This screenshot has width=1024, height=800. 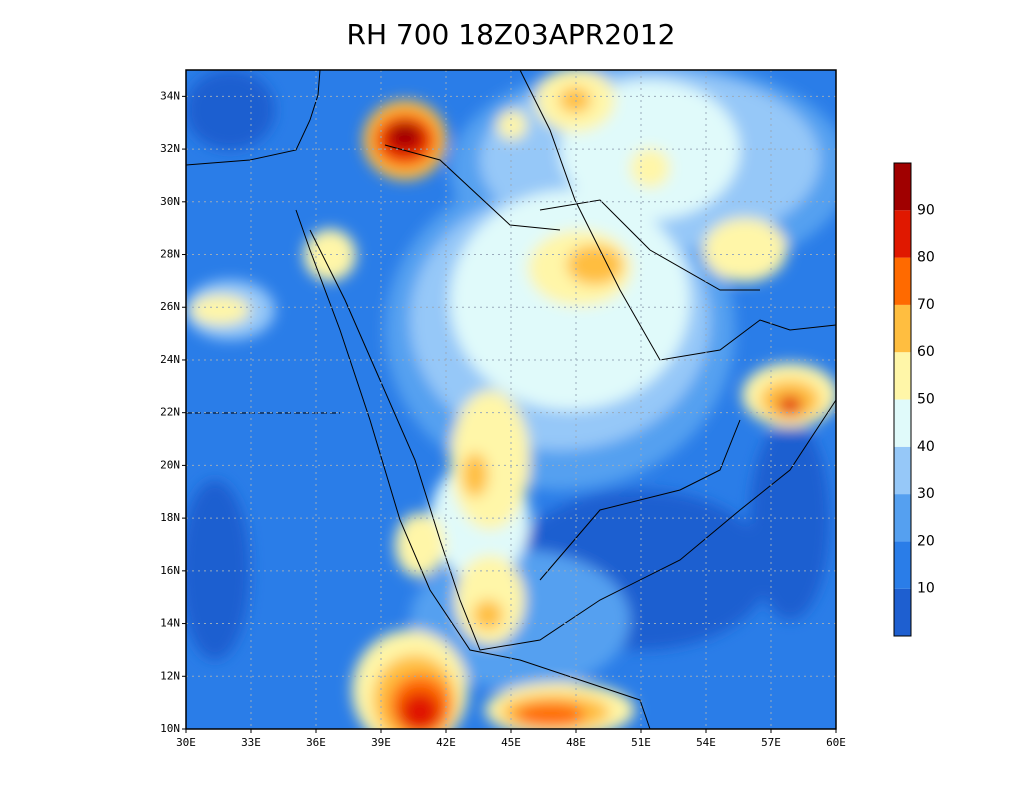 What do you see at coordinates (170, 412) in the screenshot?
I see `lat-tick-label: 22N` at bounding box center [170, 412].